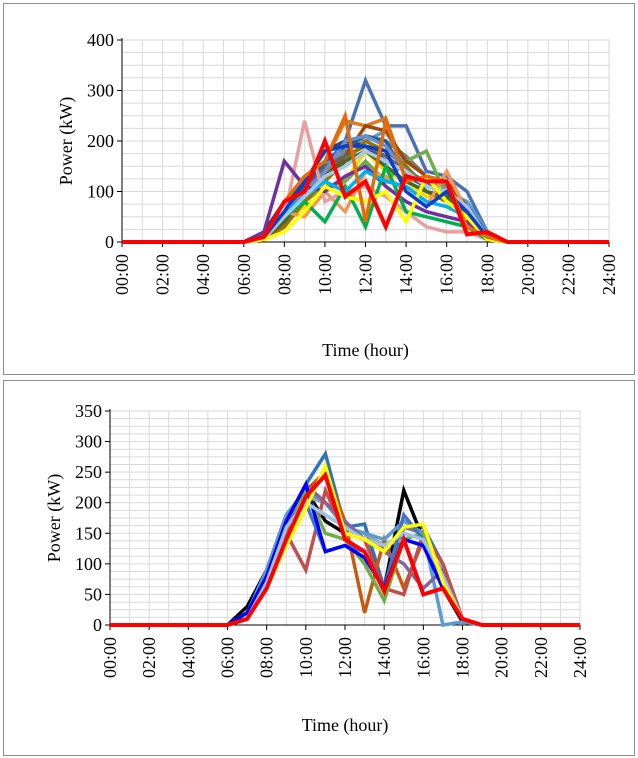 The image size is (638, 758). What do you see at coordinates (93, 594) in the screenshot?
I see `y-tick-label: 50` at bounding box center [93, 594].